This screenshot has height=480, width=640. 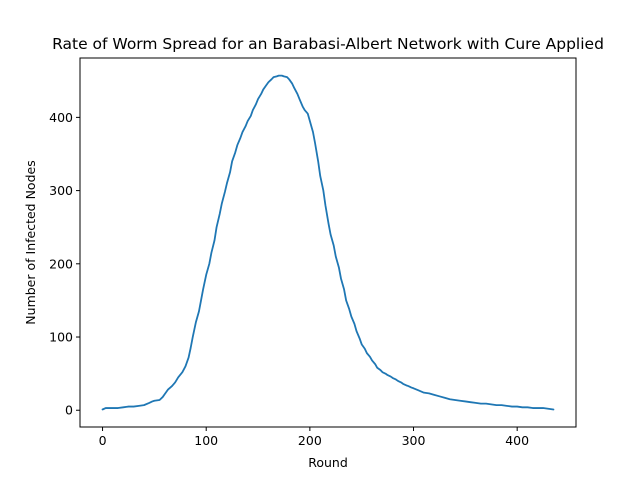 I want to click on y-tick-label: 0, so click(x=69, y=410).